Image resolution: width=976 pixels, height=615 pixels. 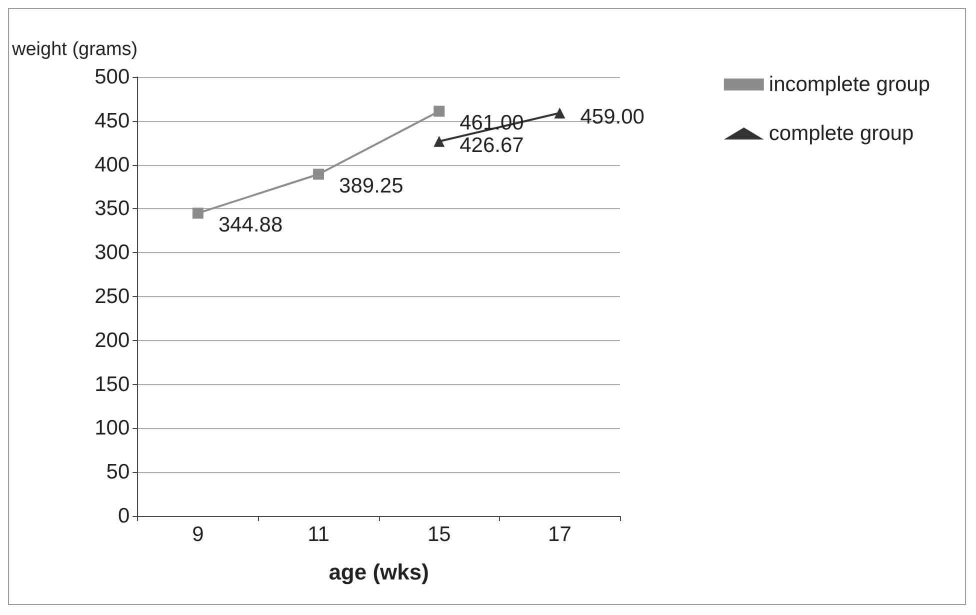 What do you see at coordinates (112, 120) in the screenshot?
I see `y-tick-label: 450` at bounding box center [112, 120].